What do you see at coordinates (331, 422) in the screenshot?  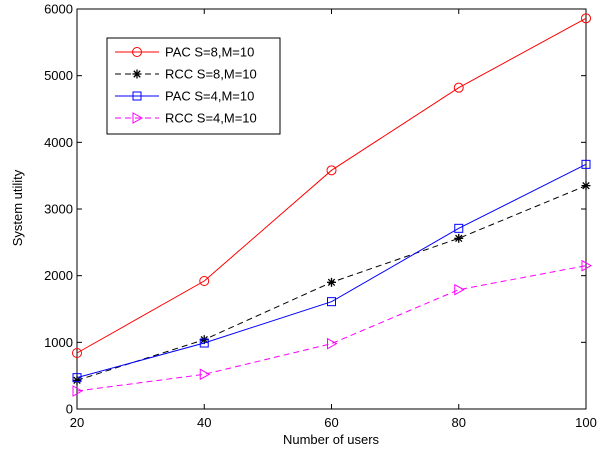 I see `x-tick-label: 60` at bounding box center [331, 422].